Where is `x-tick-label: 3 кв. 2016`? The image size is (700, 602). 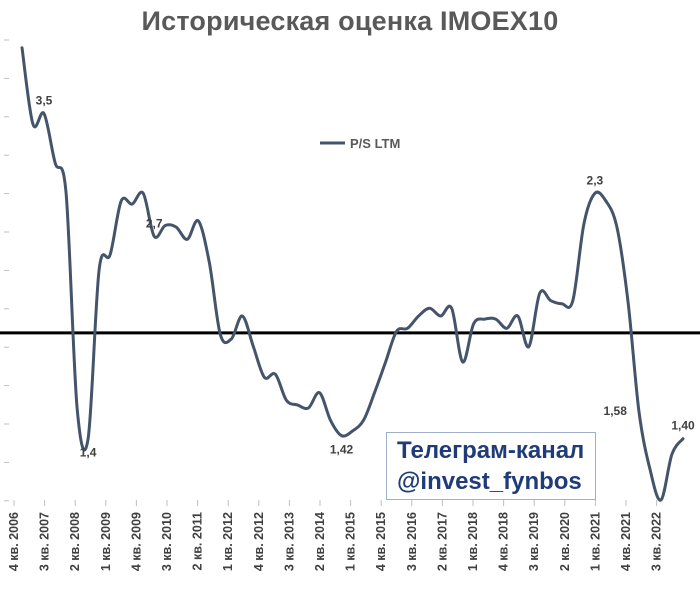 x-tick-label: 3 кв. 2016 is located at coordinates (412, 541).